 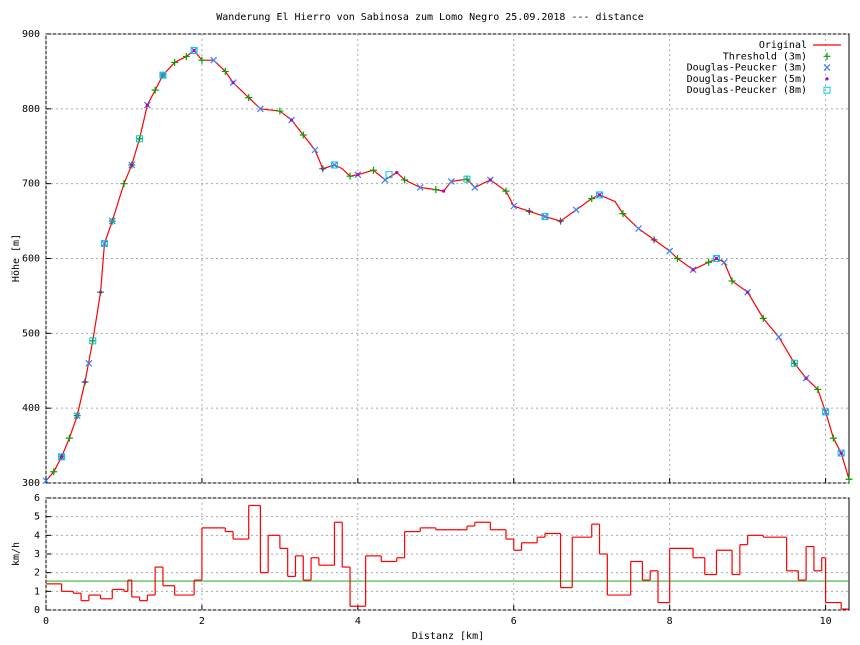 What do you see at coordinates (37, 517) in the screenshot?
I see `y-tick-label: 5` at bounding box center [37, 517].